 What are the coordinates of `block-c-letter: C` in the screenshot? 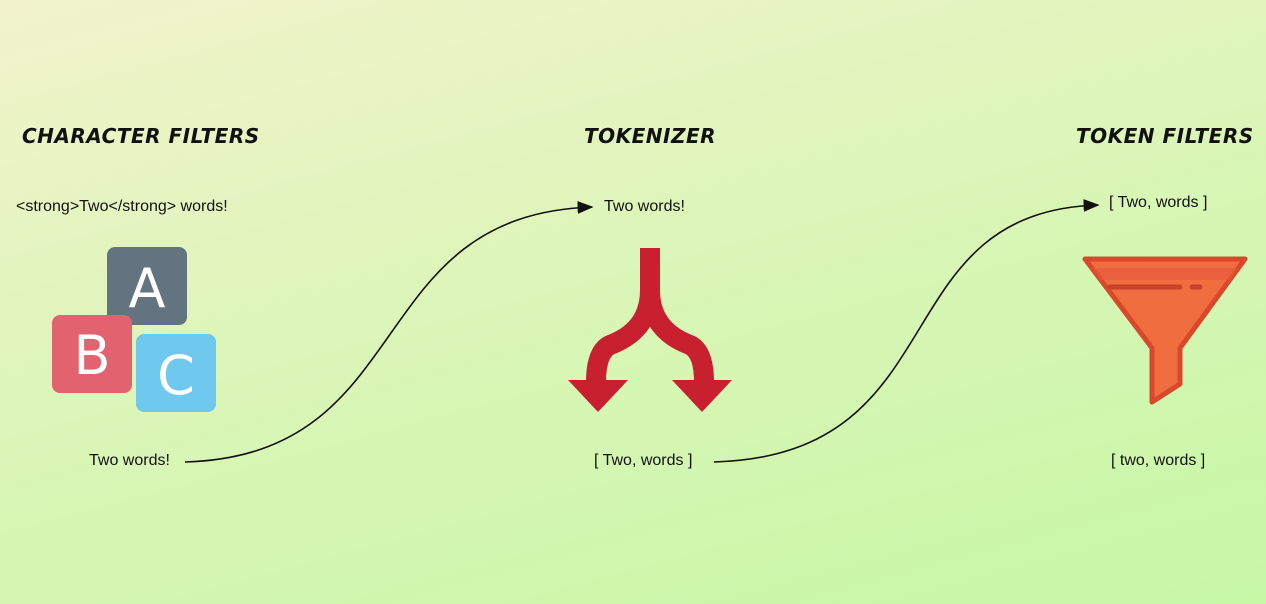 It's located at (176, 375).